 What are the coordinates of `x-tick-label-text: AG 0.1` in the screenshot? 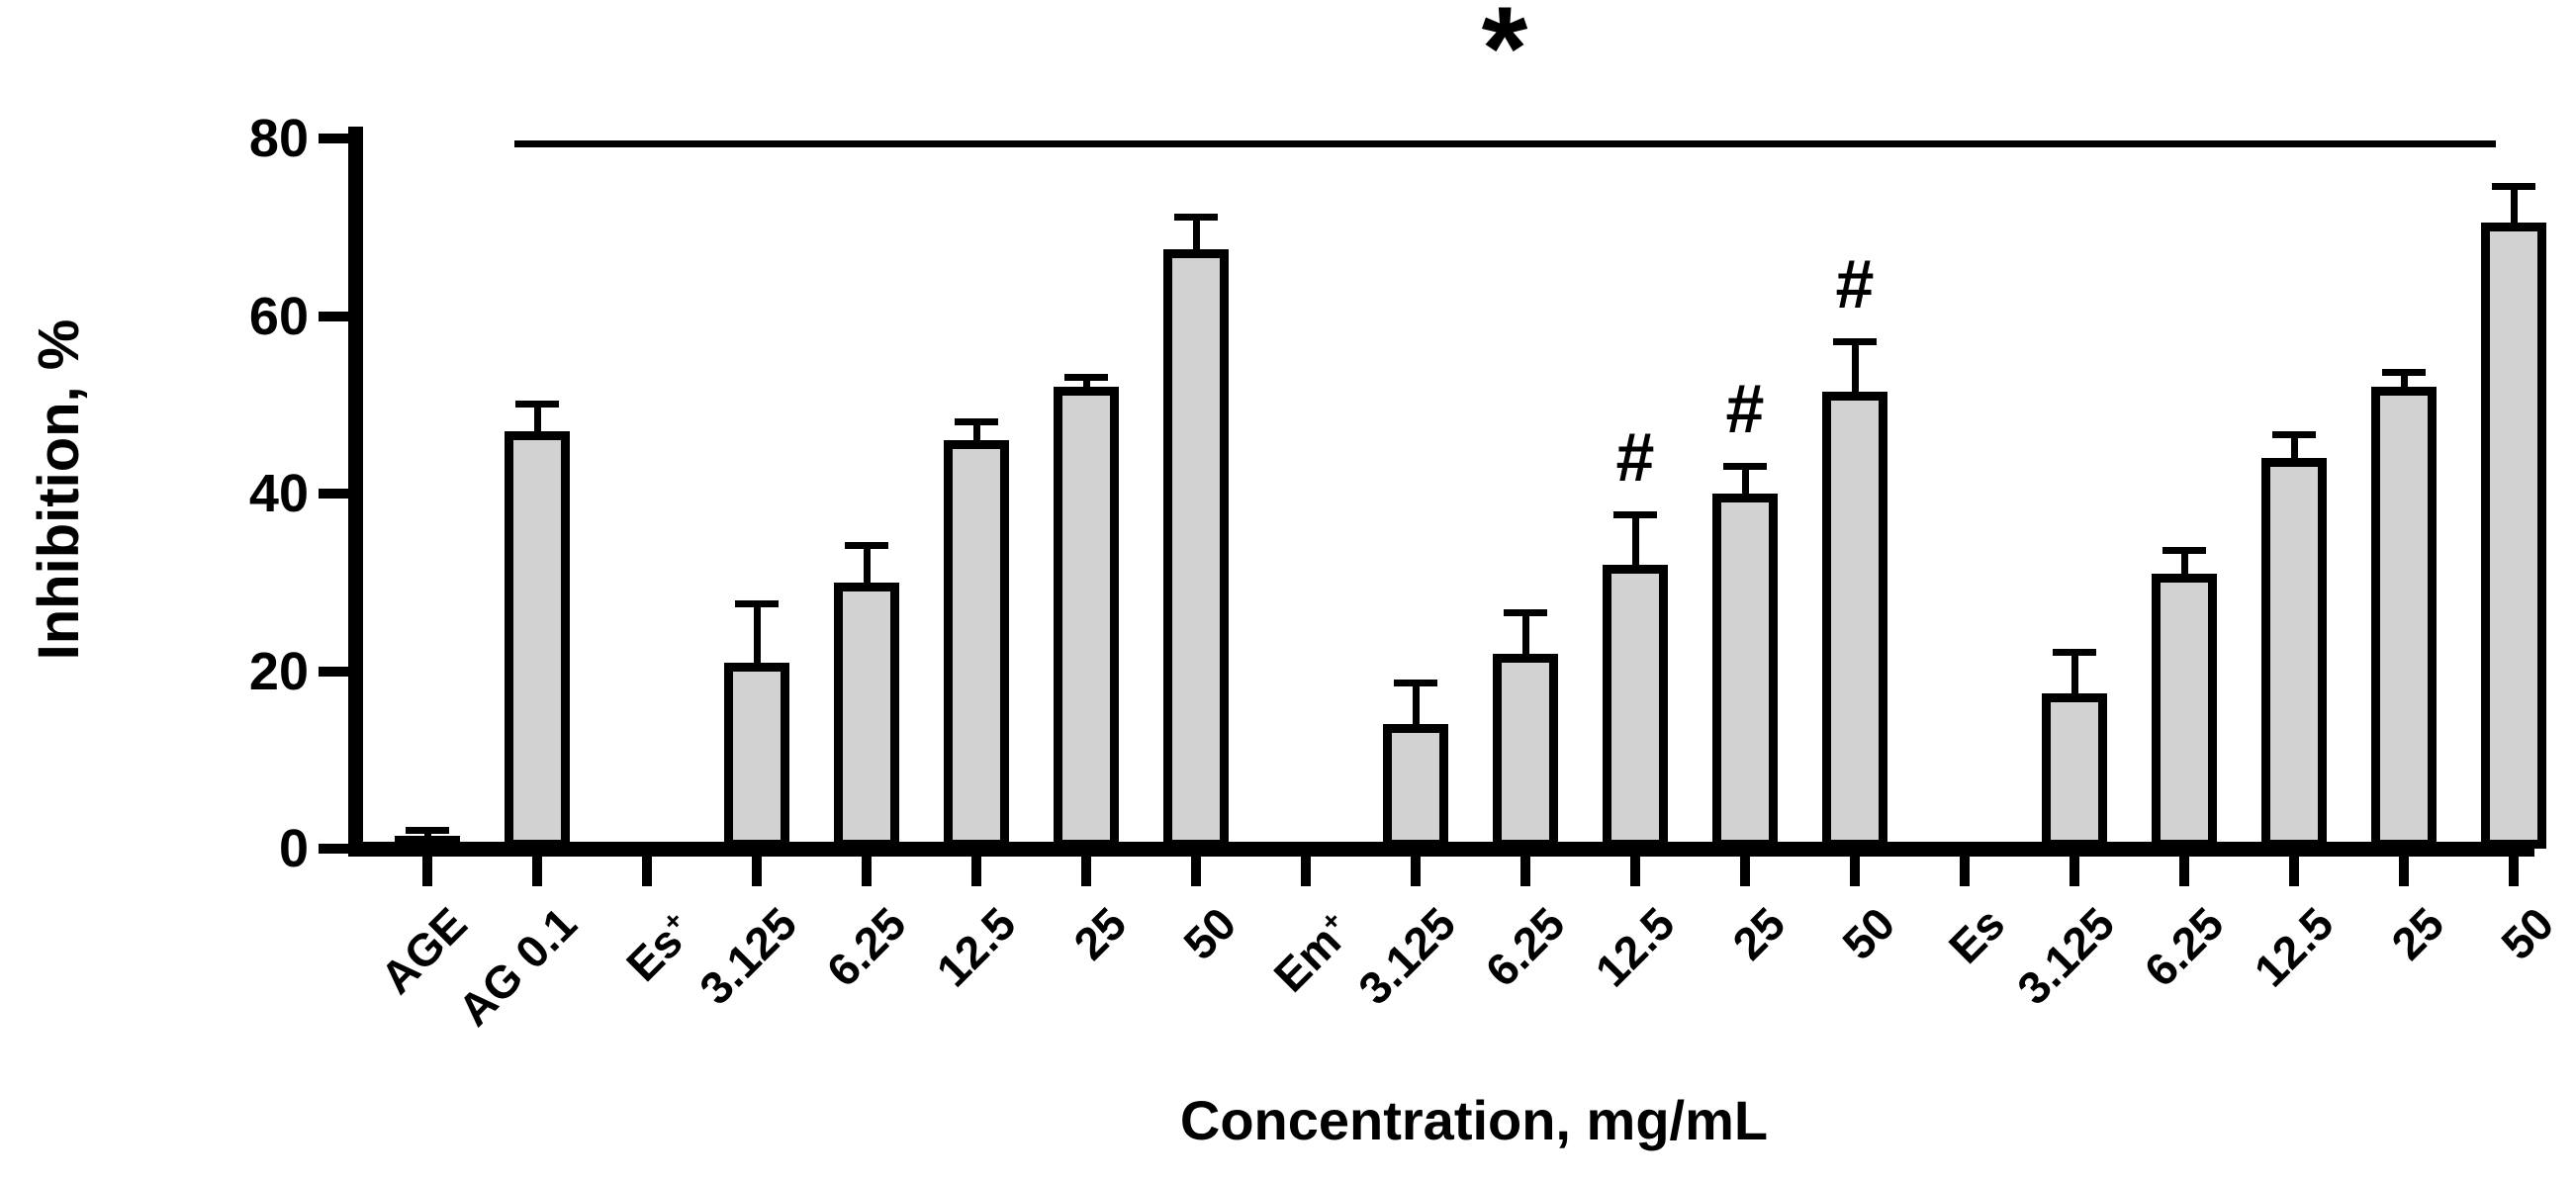 It's located at (518, 967).